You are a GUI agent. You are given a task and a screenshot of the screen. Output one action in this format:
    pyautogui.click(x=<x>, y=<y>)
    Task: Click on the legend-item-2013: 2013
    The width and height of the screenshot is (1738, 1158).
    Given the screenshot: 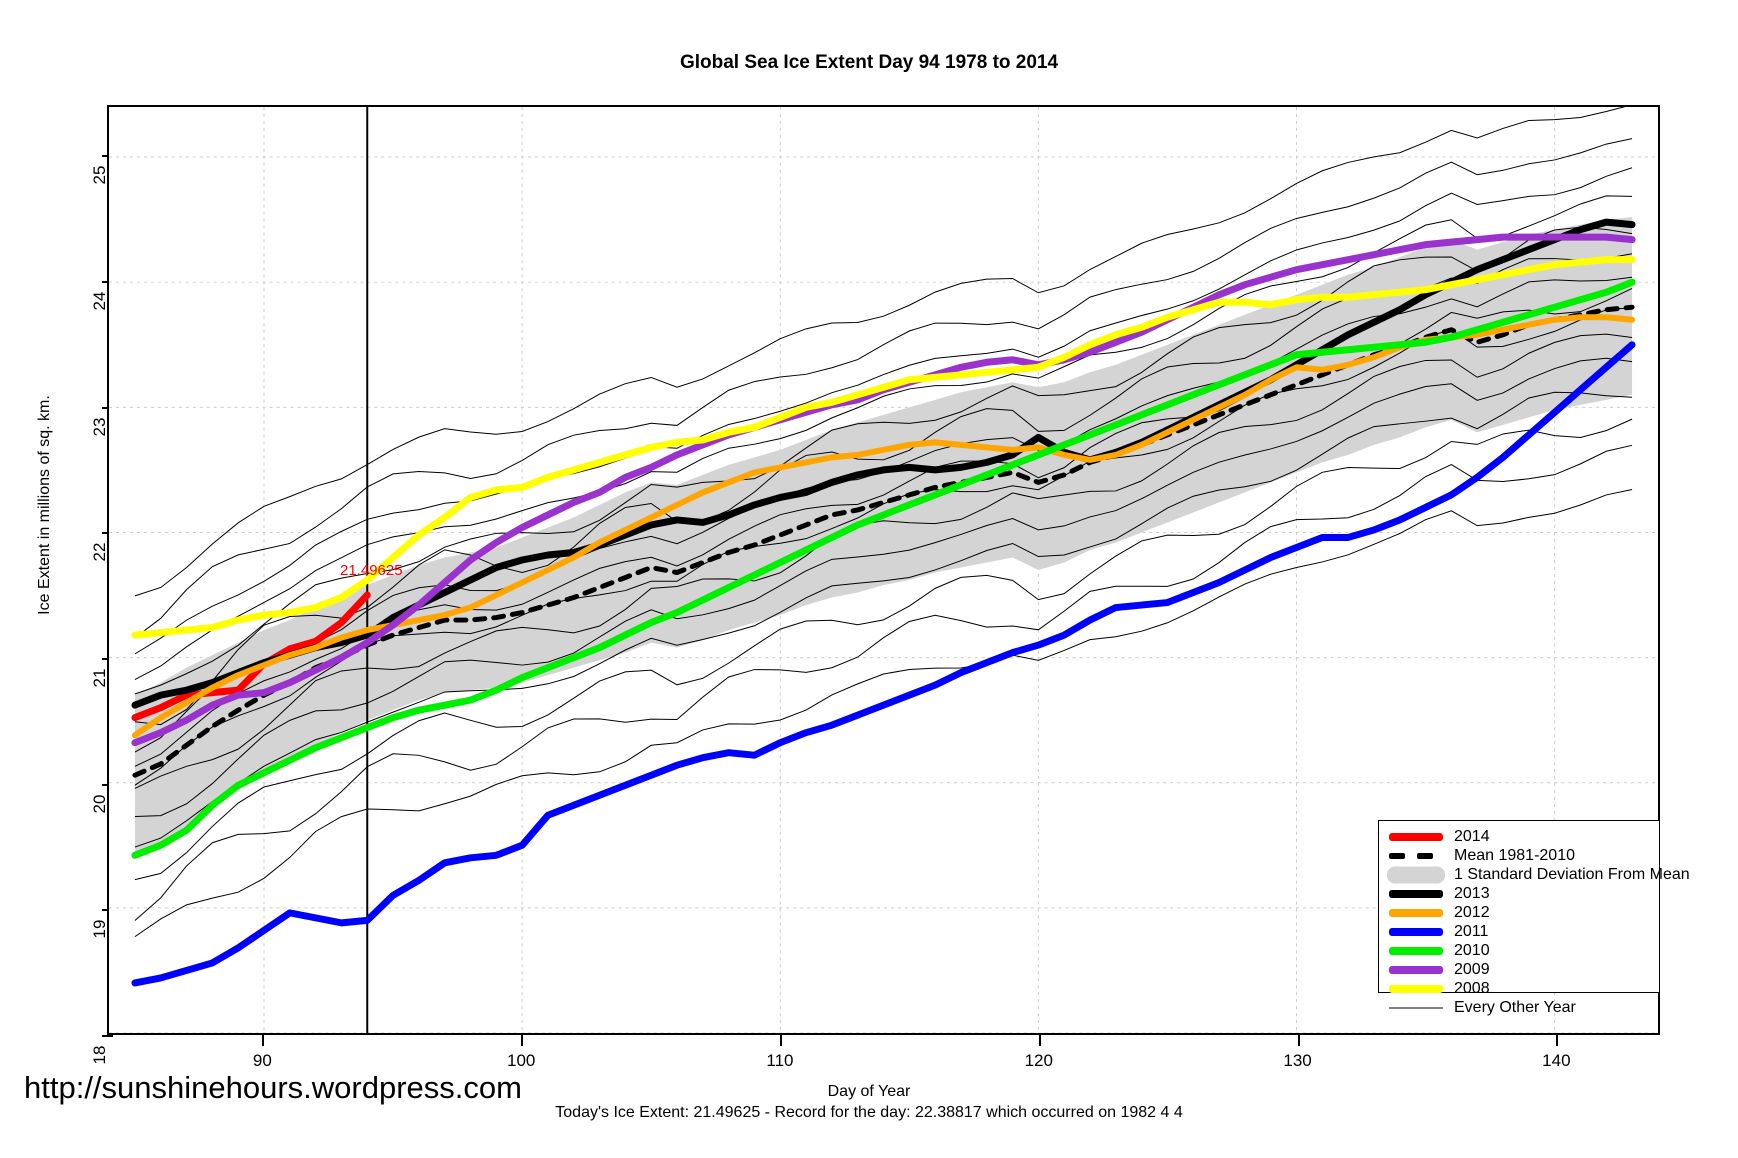 What is the action you would take?
    pyautogui.click(x=1519, y=893)
    